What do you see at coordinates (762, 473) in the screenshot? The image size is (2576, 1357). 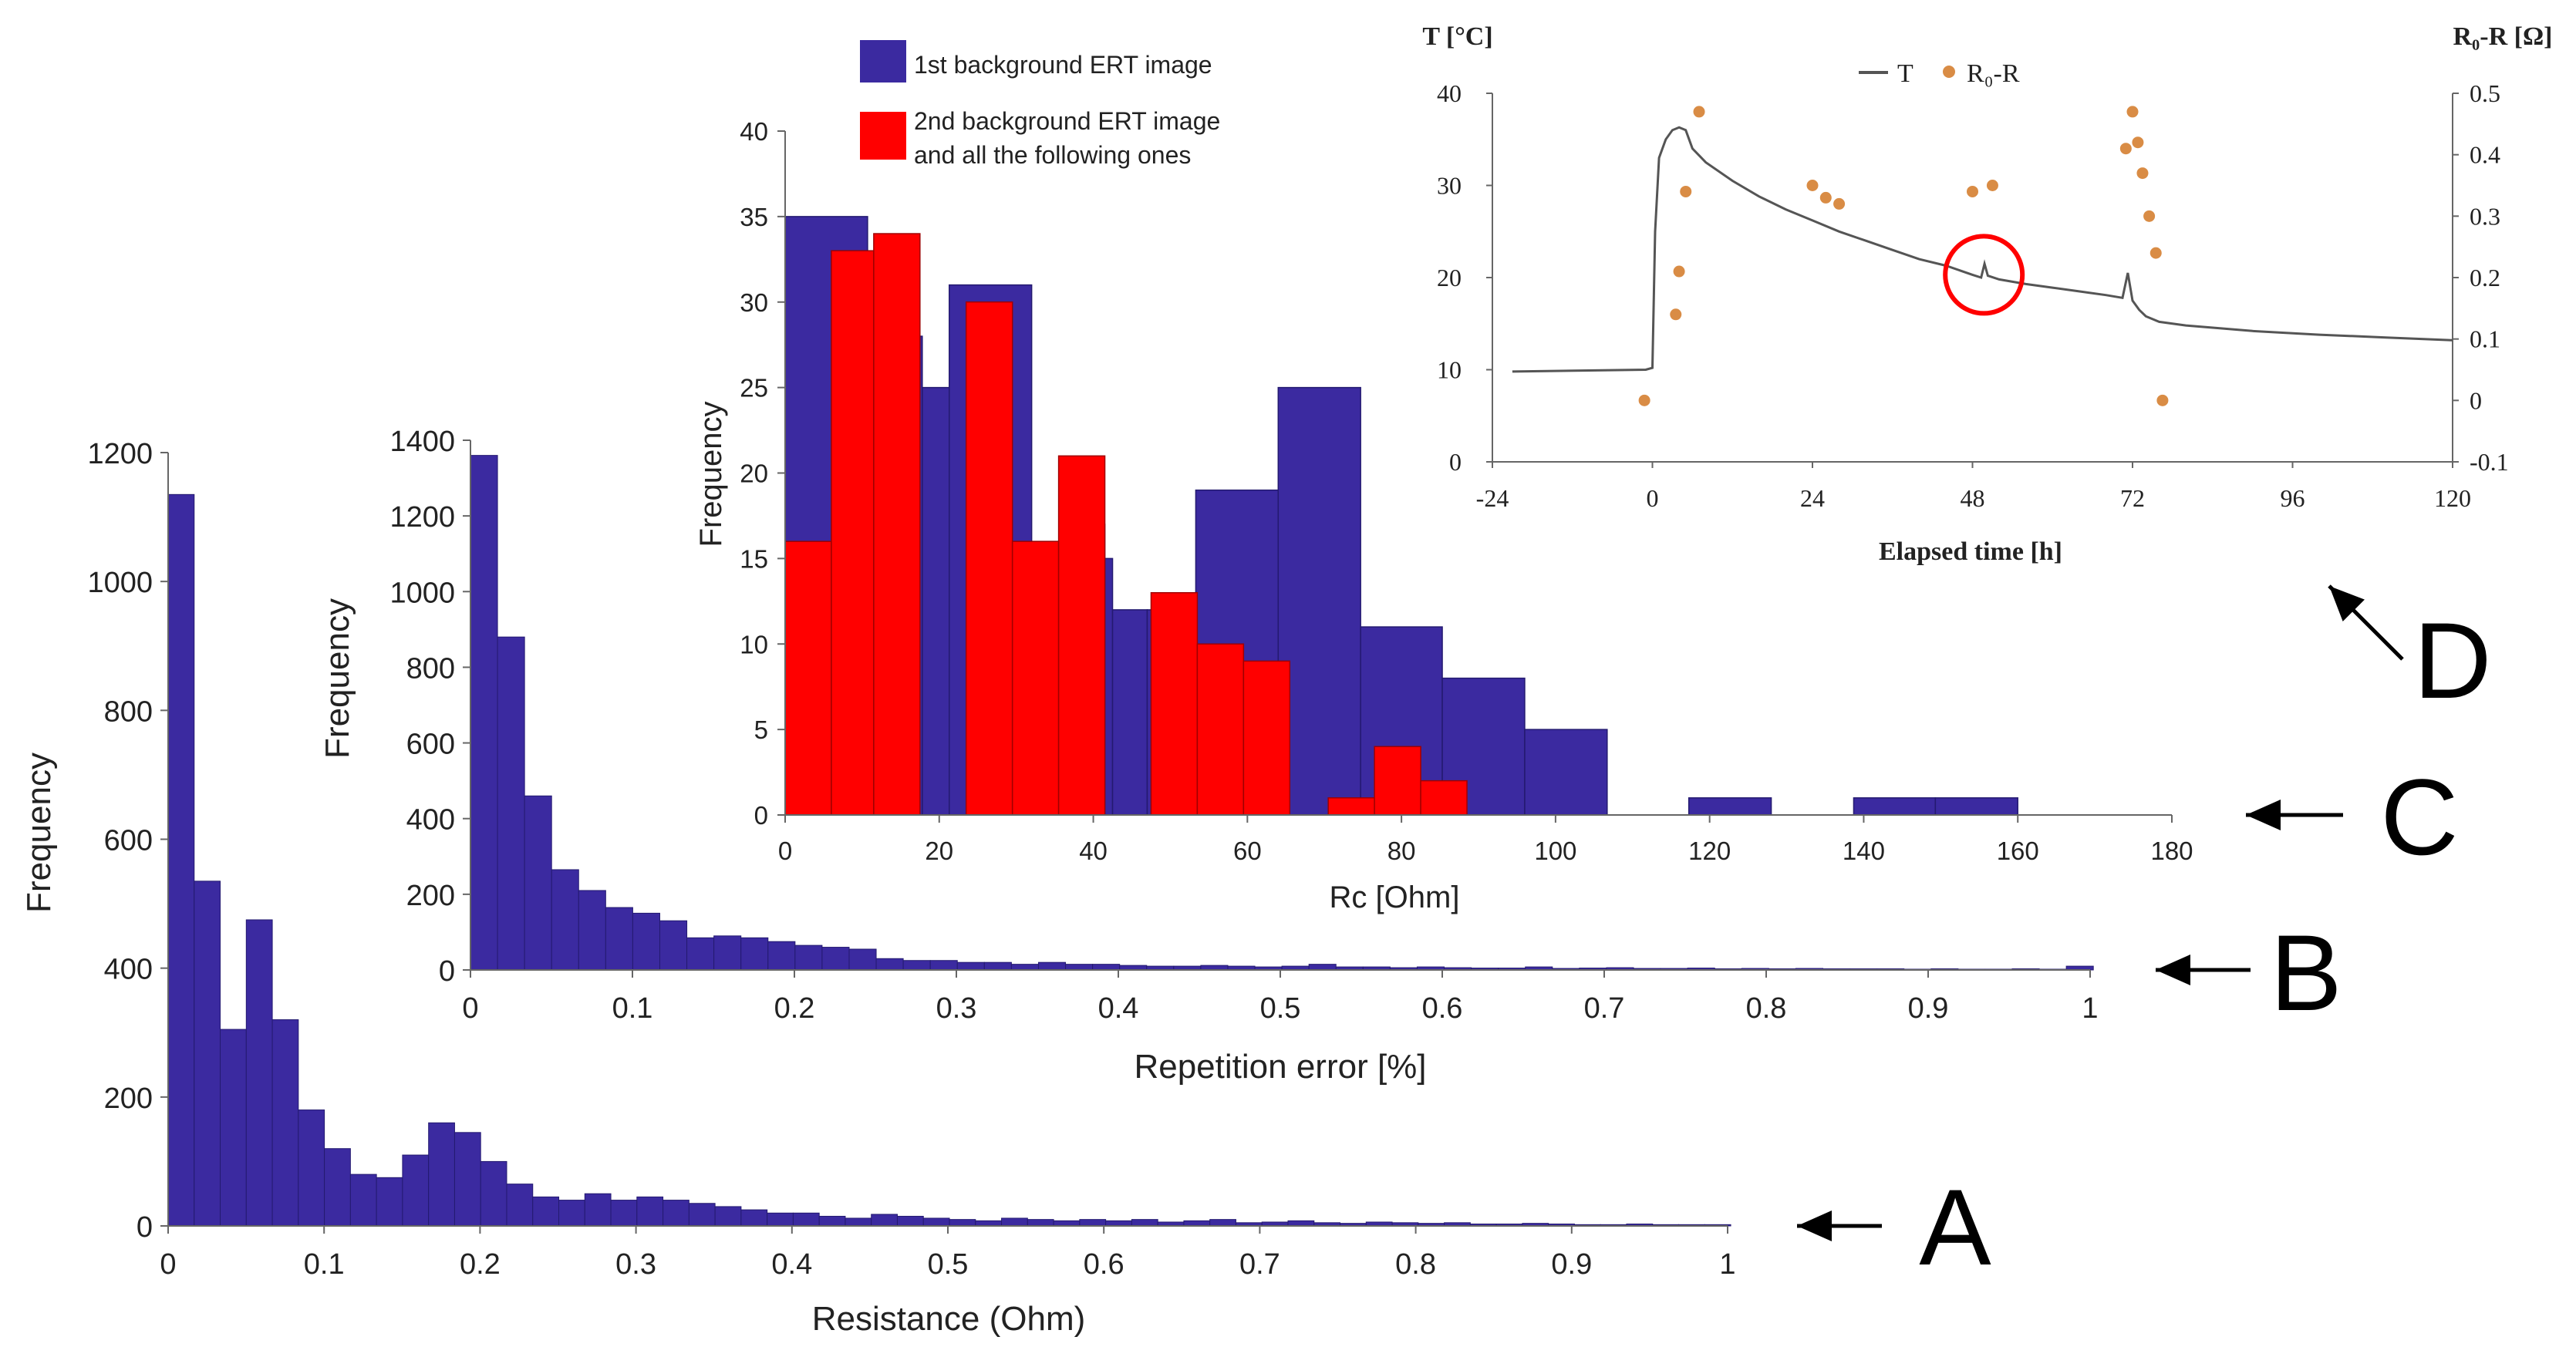 I see `panel-c-y-ticks: 0 5 10 15 20 25 30 35 40` at bounding box center [762, 473].